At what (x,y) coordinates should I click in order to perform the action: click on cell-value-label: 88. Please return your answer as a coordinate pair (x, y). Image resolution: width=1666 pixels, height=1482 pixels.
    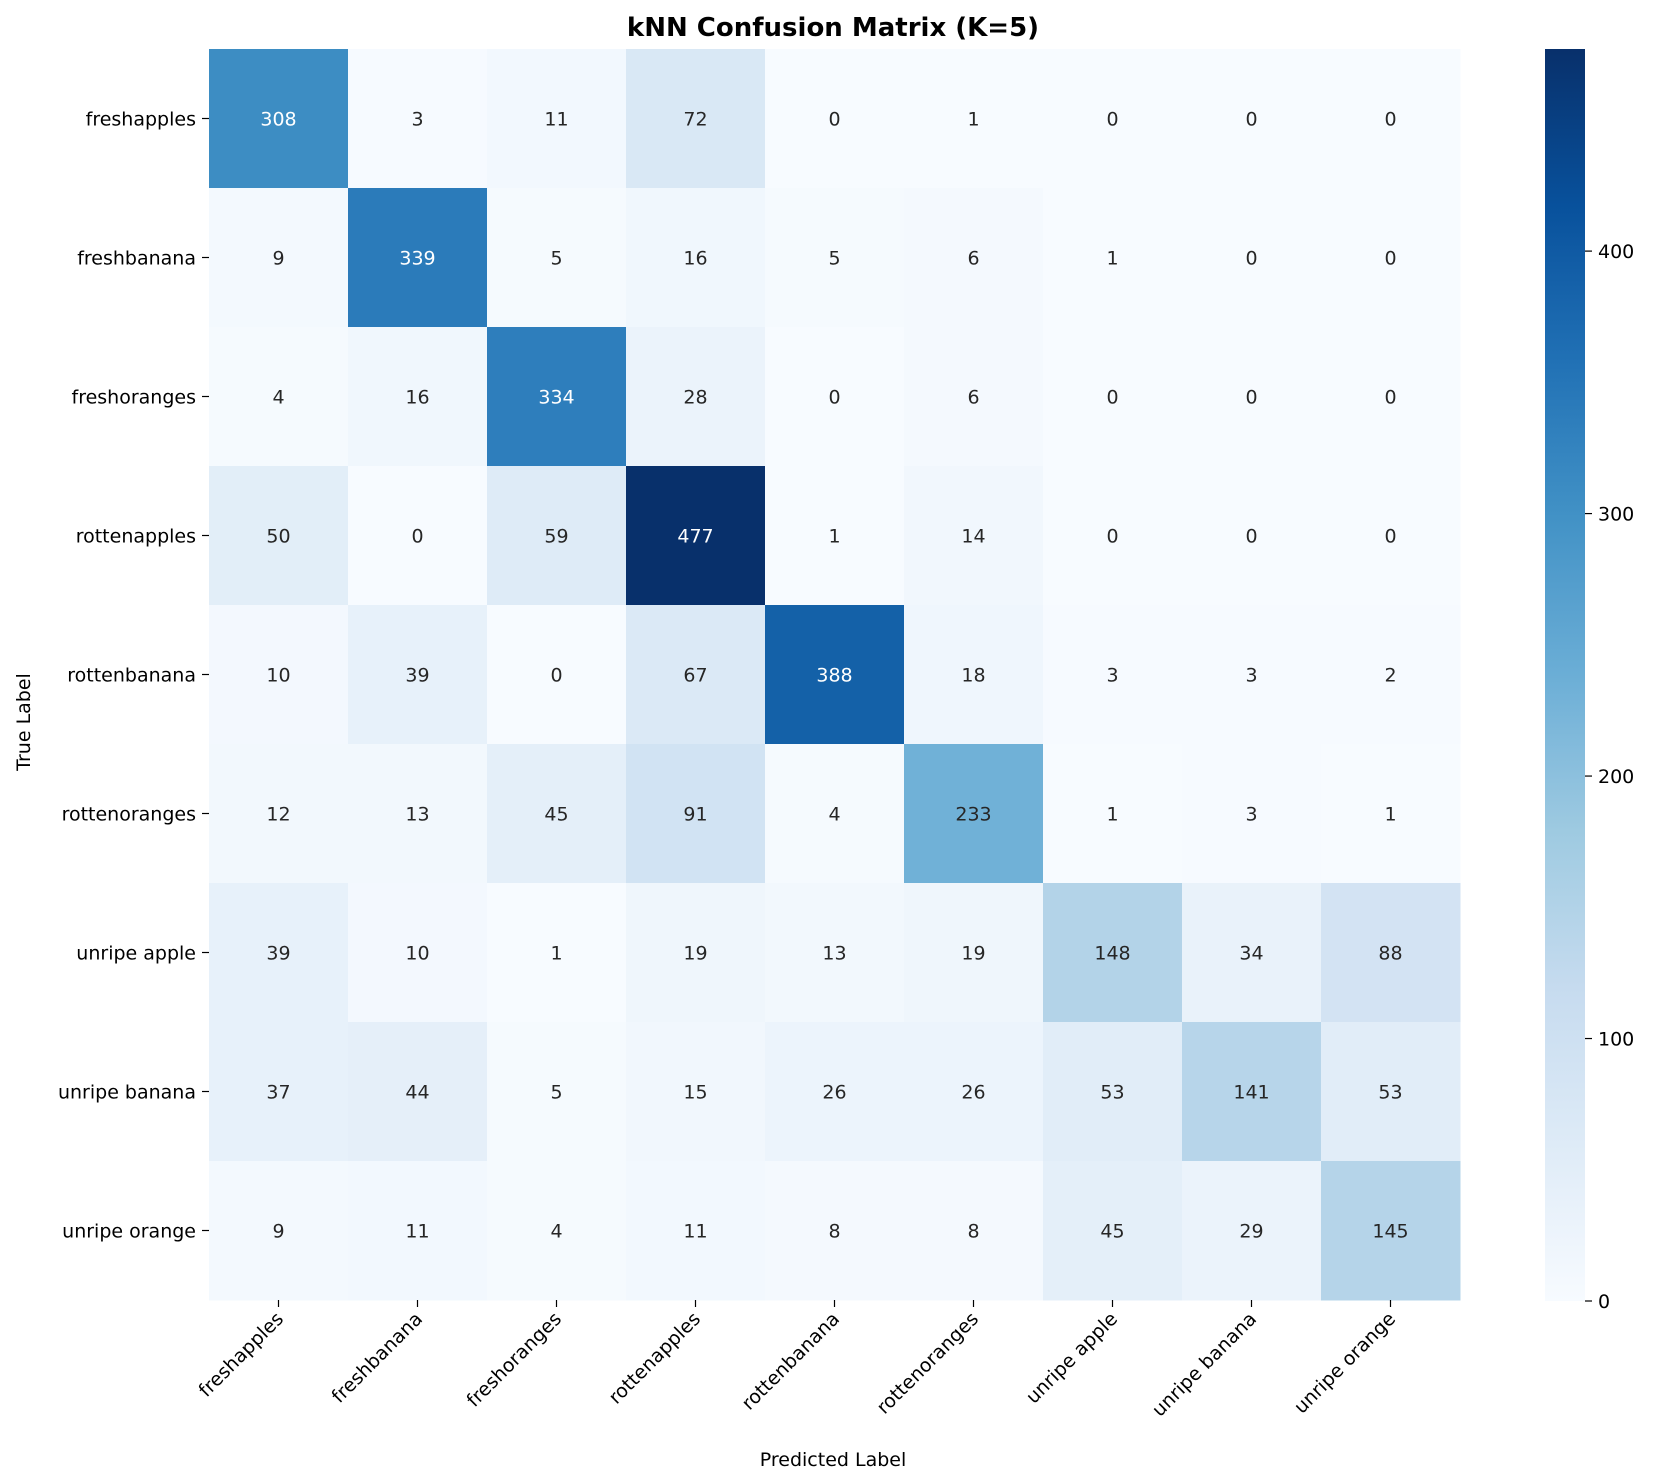
    Looking at the image, I should click on (1390, 954).